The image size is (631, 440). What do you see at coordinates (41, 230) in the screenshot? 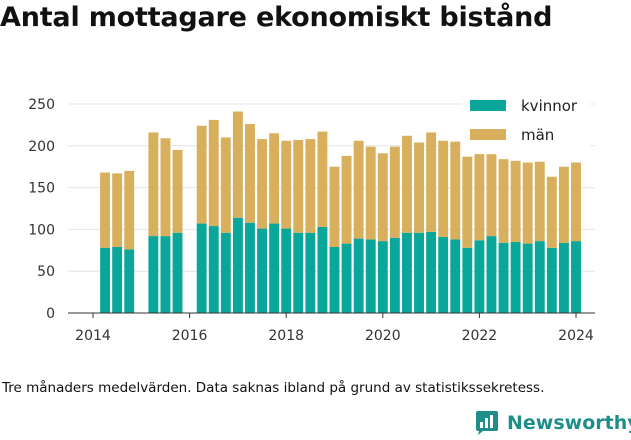
I see `y-tick-label: 100` at bounding box center [41, 230].